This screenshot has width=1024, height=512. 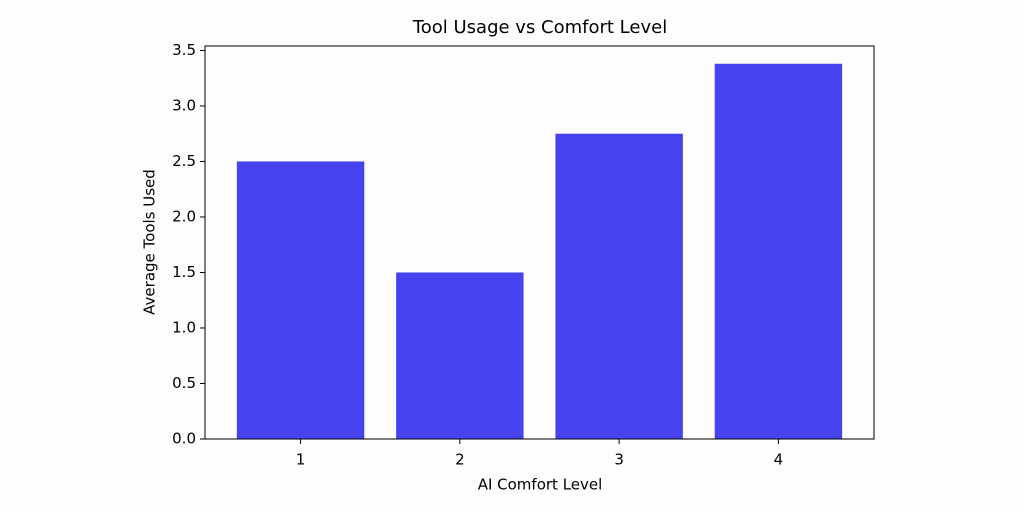 What do you see at coordinates (460, 460) in the screenshot?
I see `x-tick-label: 2` at bounding box center [460, 460].